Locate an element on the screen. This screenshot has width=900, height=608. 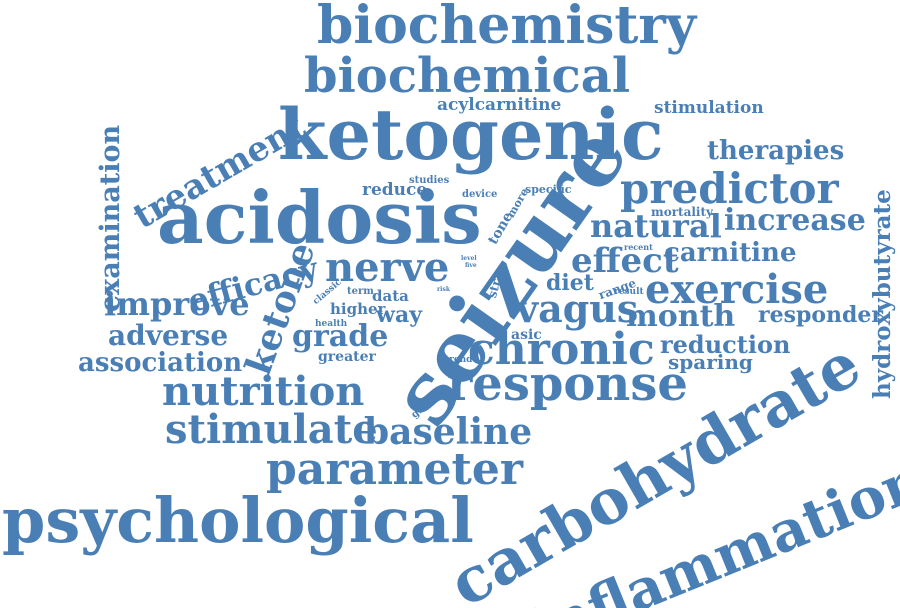
word-therapies: therapies is located at coordinates (776, 151).